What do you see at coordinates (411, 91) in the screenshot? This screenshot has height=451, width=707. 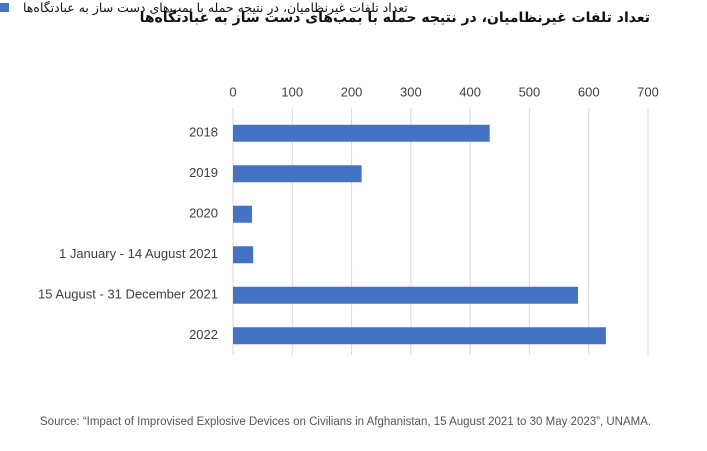 I see `x-tick-label: 300` at bounding box center [411, 91].